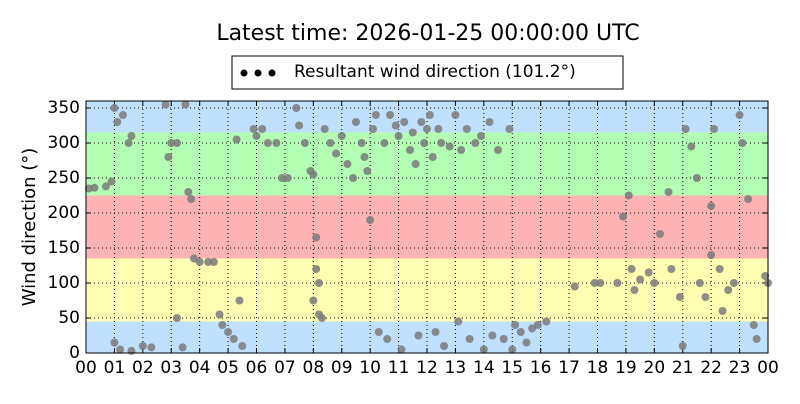  What do you see at coordinates (740, 368) in the screenshot?
I see `x-tick-label: 23` at bounding box center [740, 368].